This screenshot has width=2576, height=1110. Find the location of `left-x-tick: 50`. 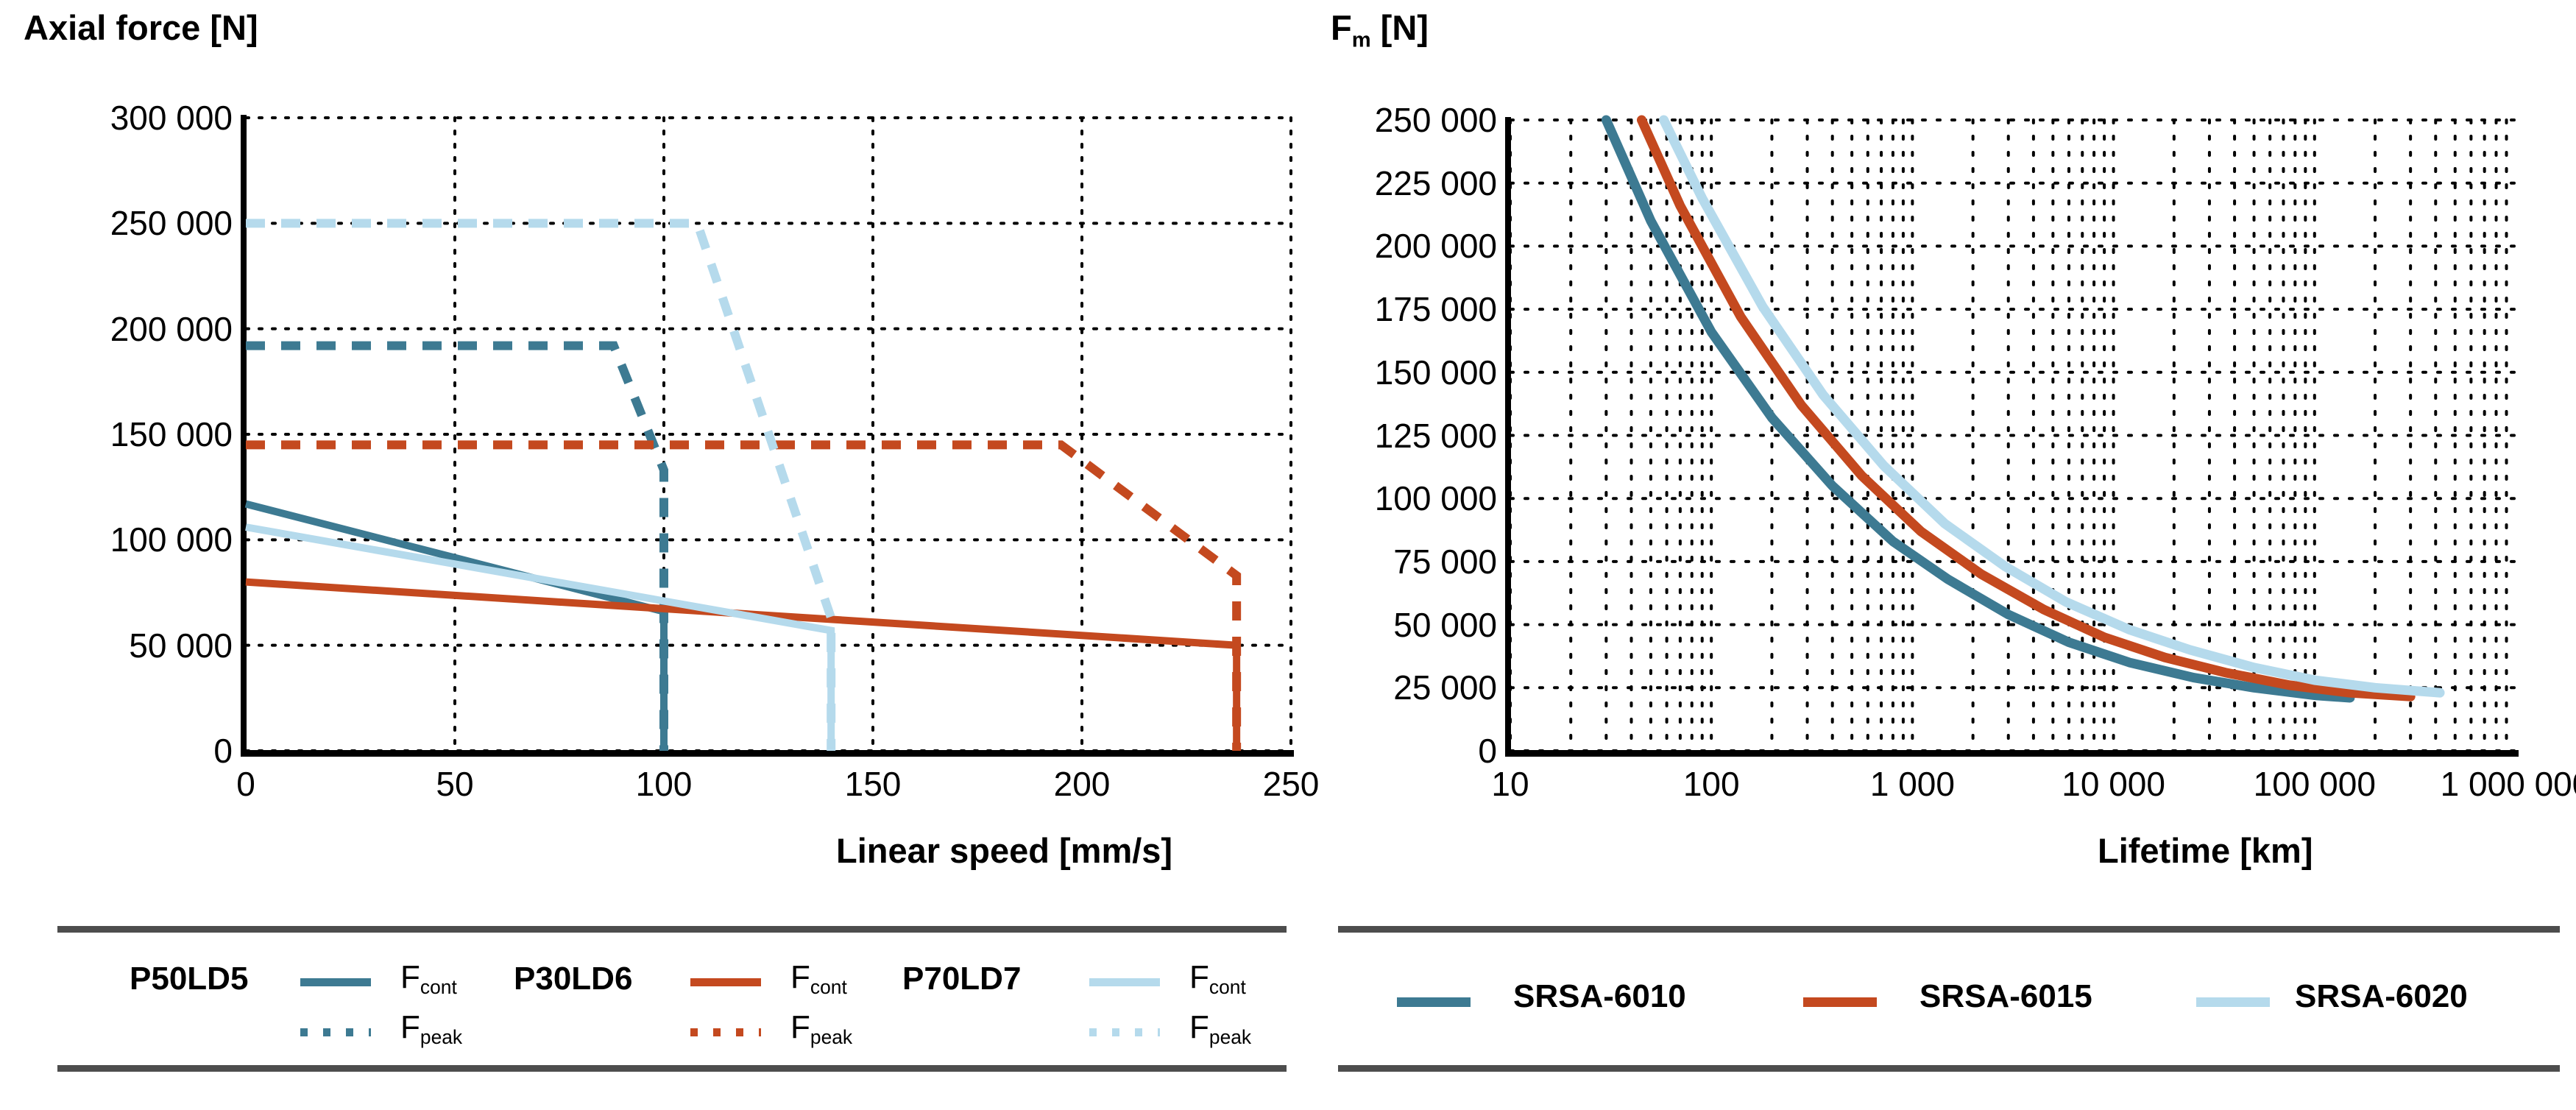

left-x-tick: 50 is located at coordinates (455, 784).